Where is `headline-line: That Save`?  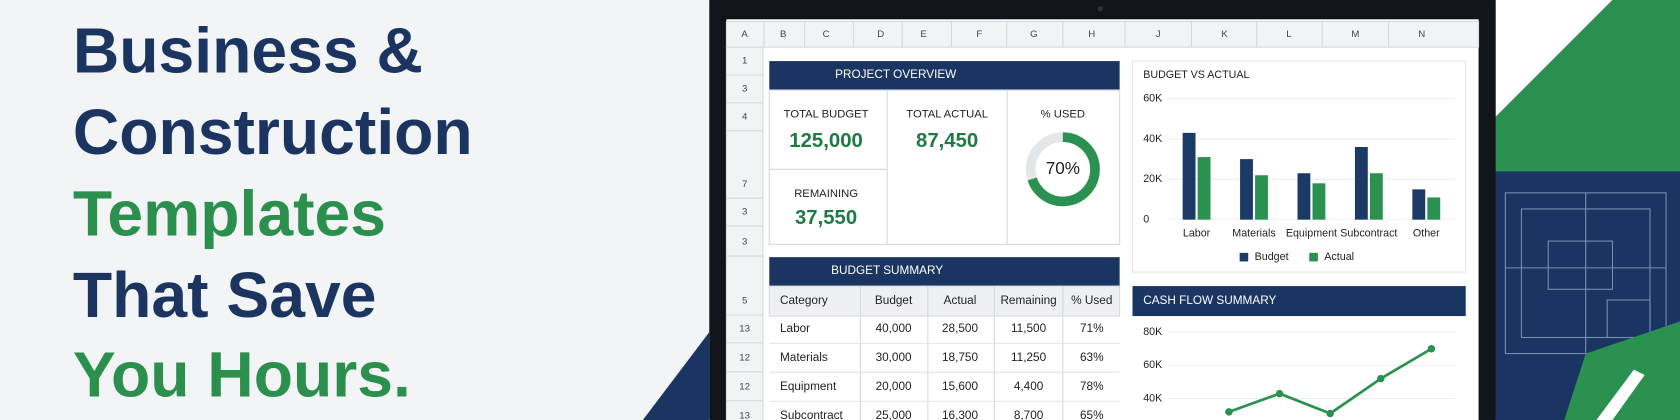 headline-line: That Save is located at coordinates (225, 295).